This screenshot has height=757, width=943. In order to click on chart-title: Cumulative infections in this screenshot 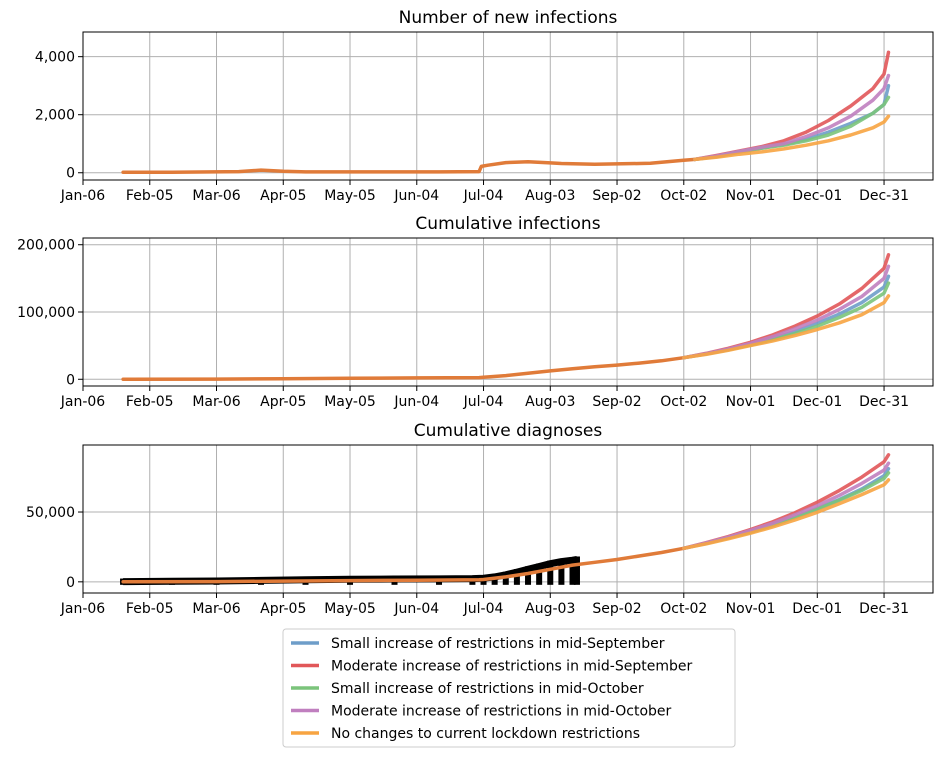, I will do `click(507, 224)`.